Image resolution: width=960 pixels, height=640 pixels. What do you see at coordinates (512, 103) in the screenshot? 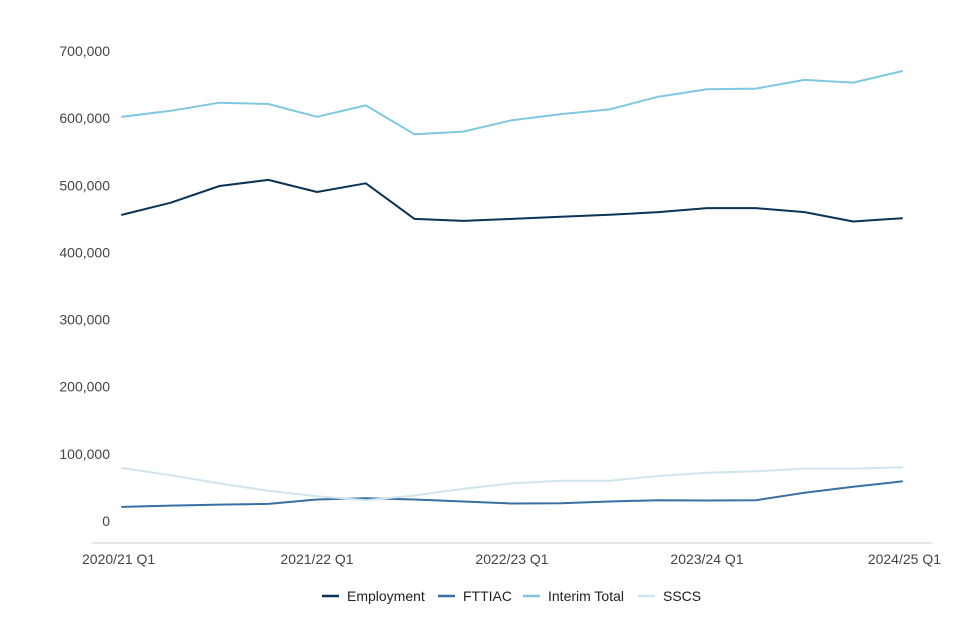
I see `series-line-interim-total` at bounding box center [512, 103].